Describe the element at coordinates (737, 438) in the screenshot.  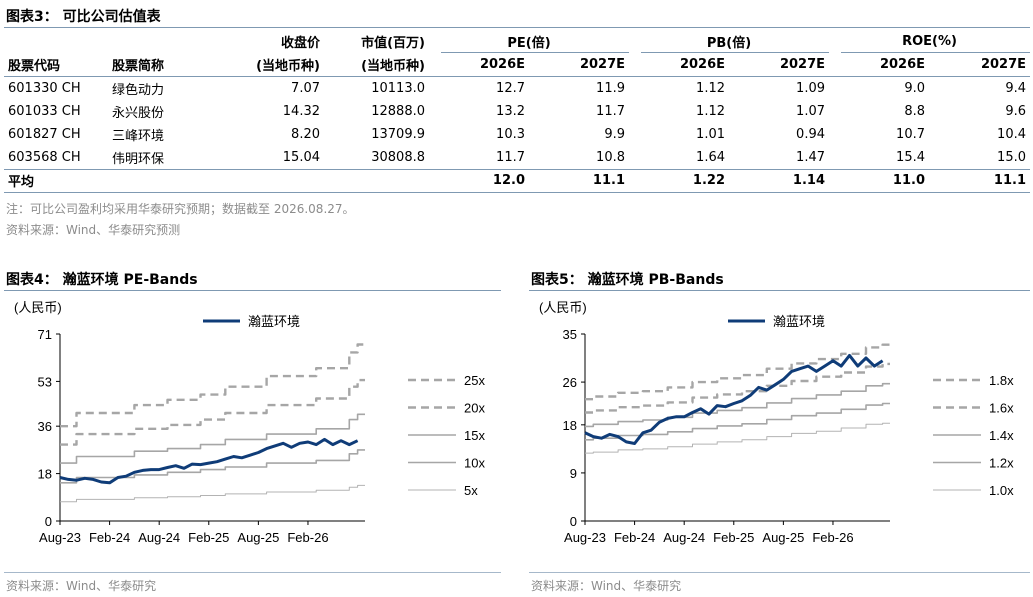
I see `band-line-1.0x` at that location.